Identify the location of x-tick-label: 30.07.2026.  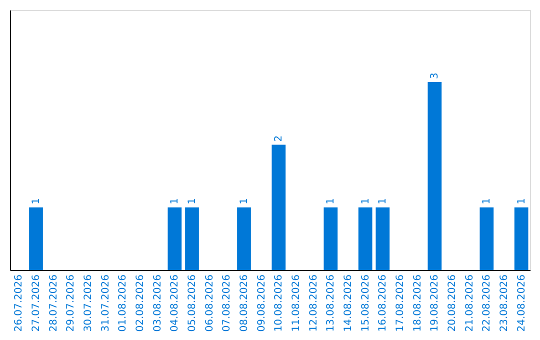
(88, 303).